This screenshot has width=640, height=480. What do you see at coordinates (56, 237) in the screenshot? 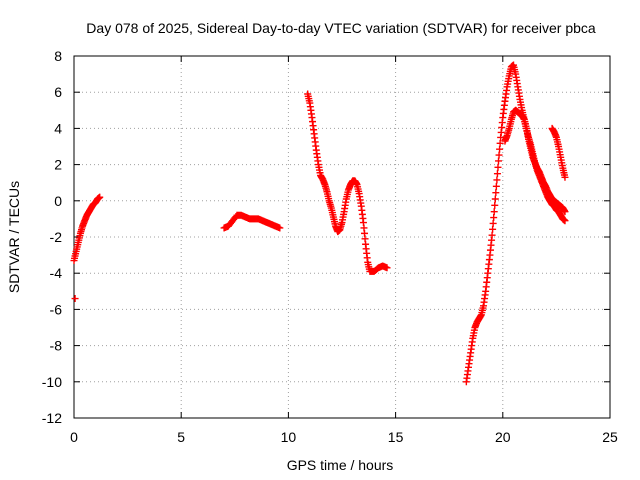
I see `y-tick-label: -2` at bounding box center [56, 237].